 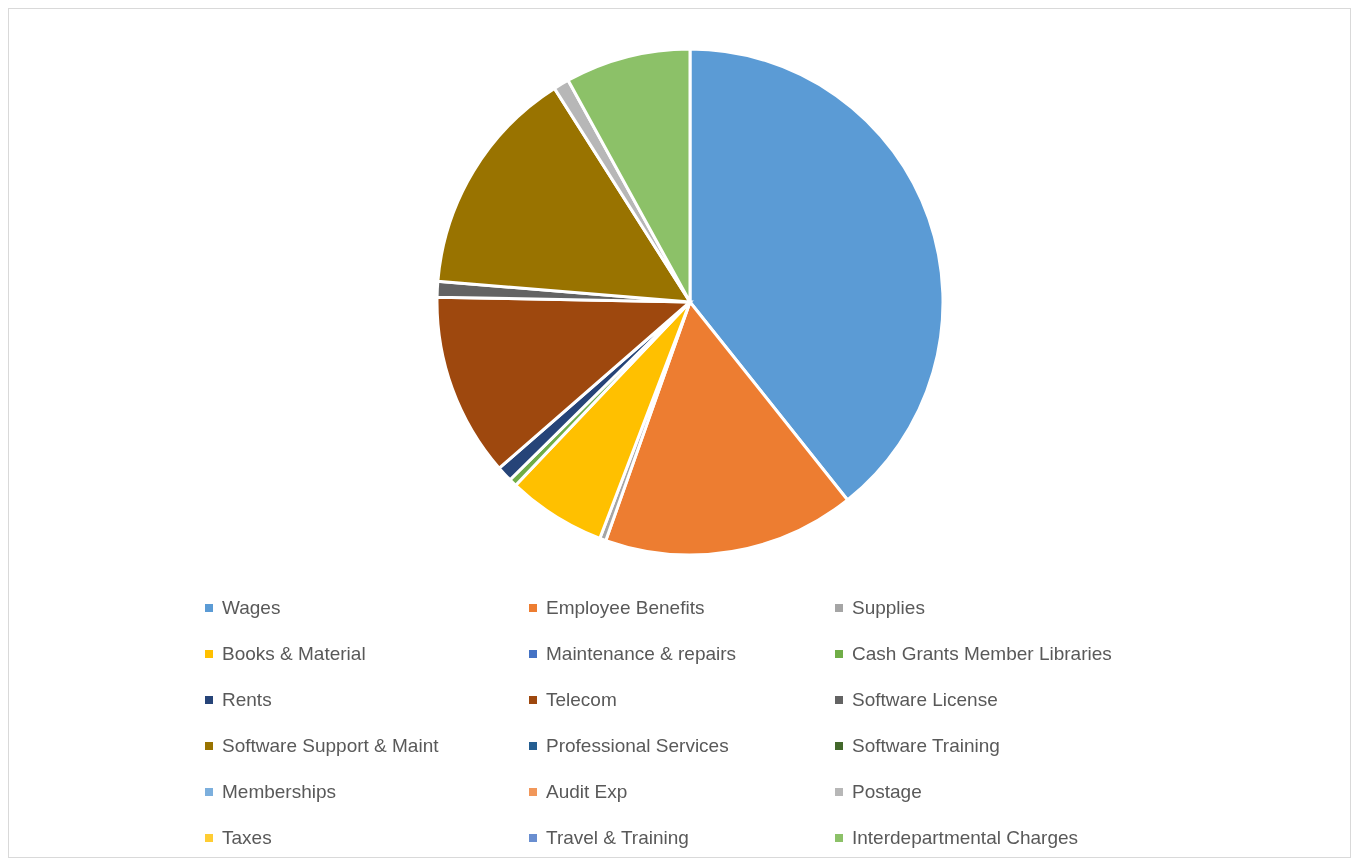 What do you see at coordinates (294, 653) in the screenshot?
I see `legend-label: Books & Material` at bounding box center [294, 653].